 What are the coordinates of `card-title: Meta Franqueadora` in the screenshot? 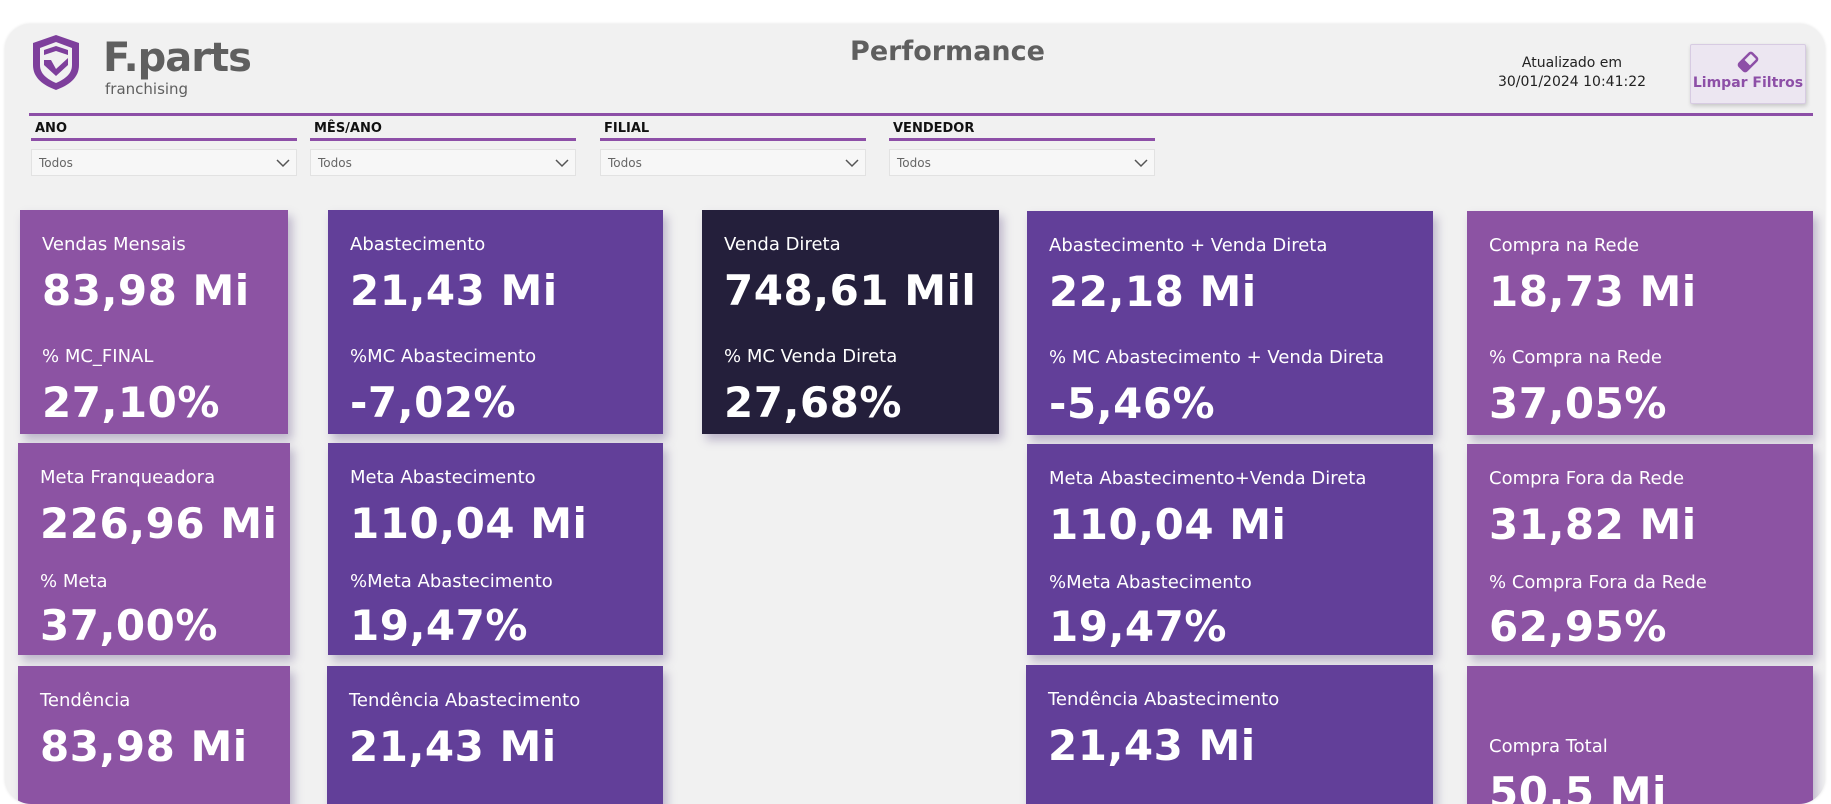 It's located at (128, 477).